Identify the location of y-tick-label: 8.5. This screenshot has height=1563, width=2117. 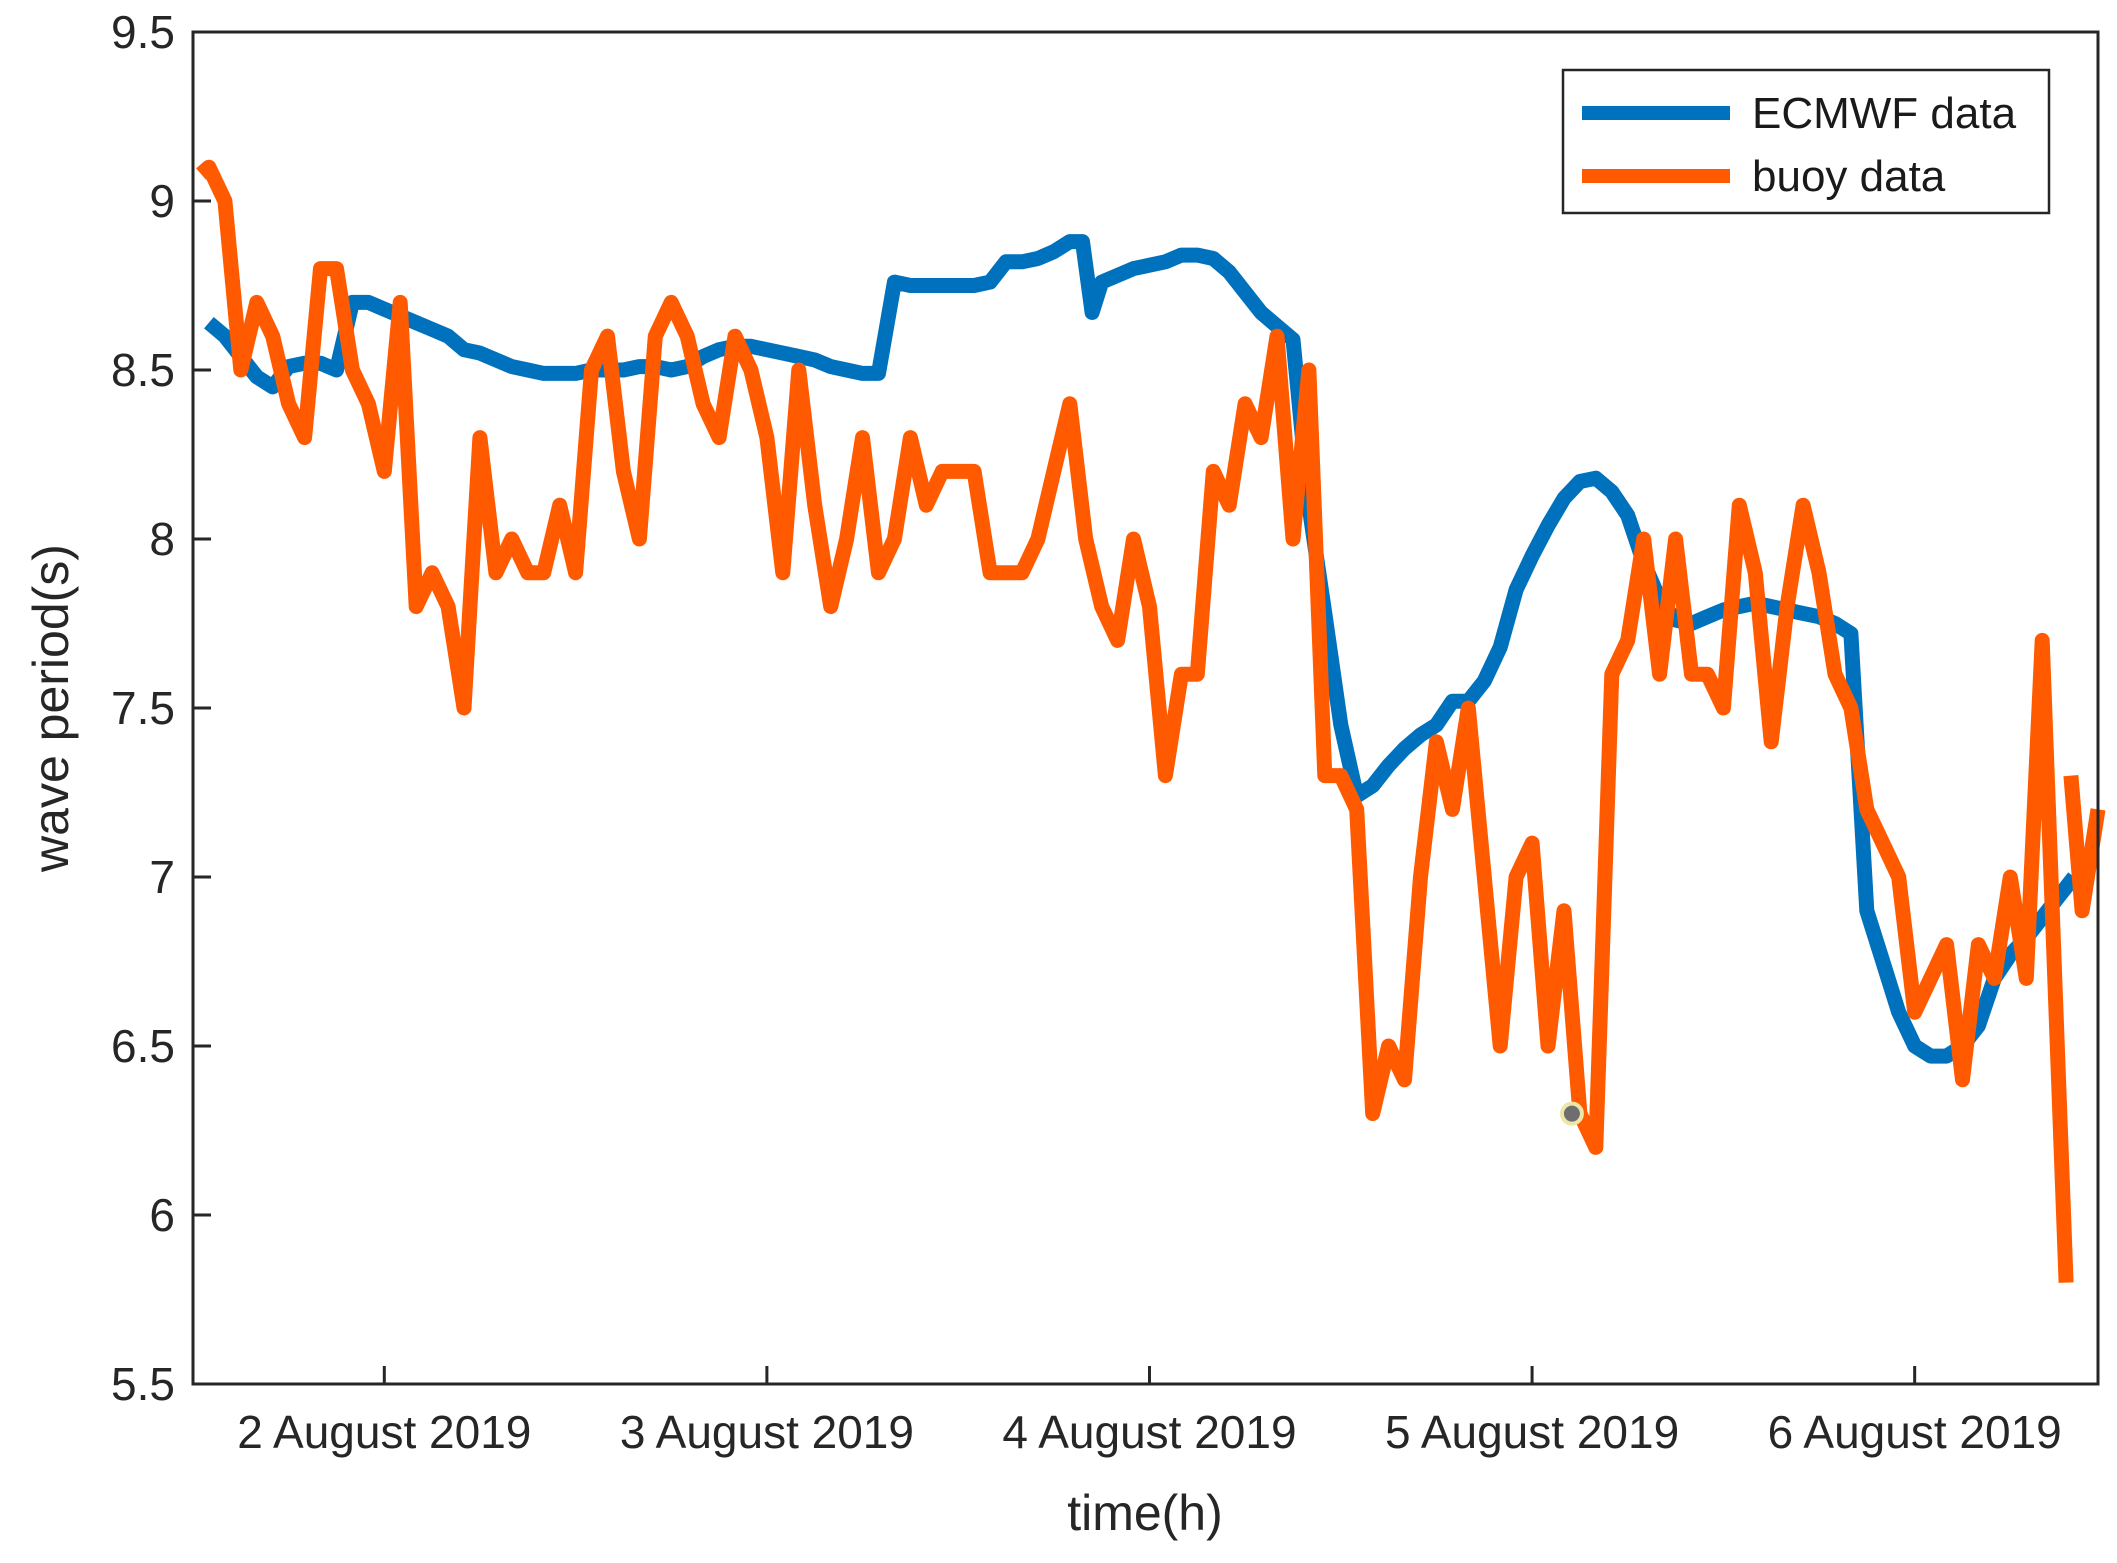
(143, 370).